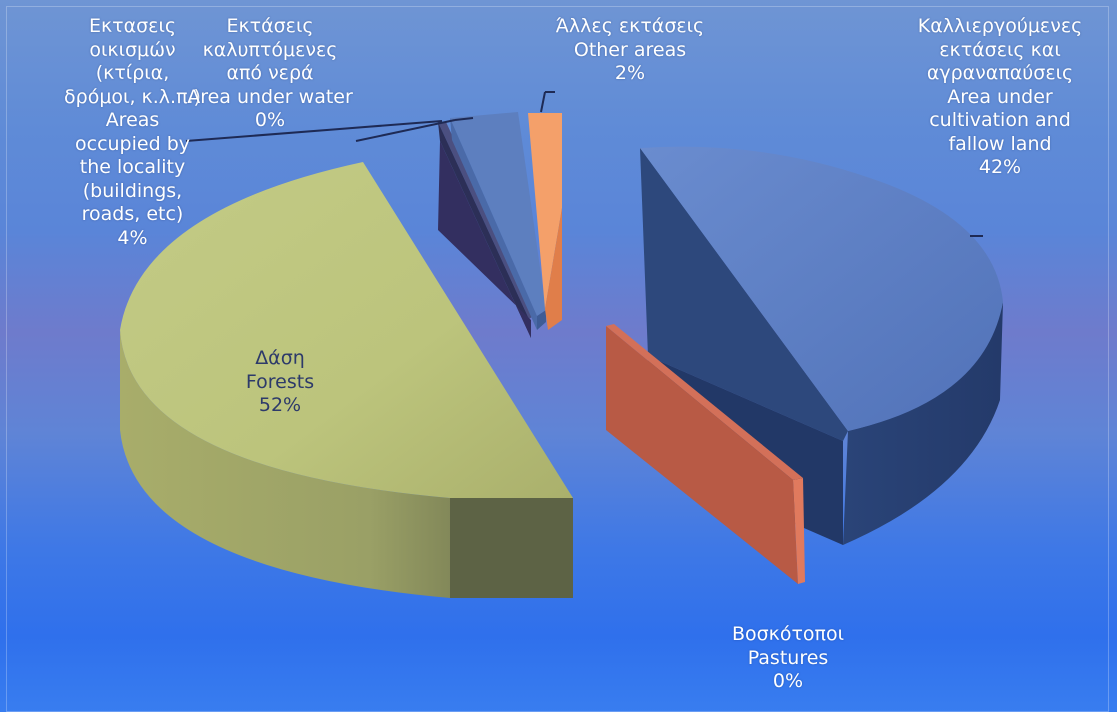  Describe the element at coordinates (280, 358) in the screenshot. I see `label-forests-line: Δάση` at that location.